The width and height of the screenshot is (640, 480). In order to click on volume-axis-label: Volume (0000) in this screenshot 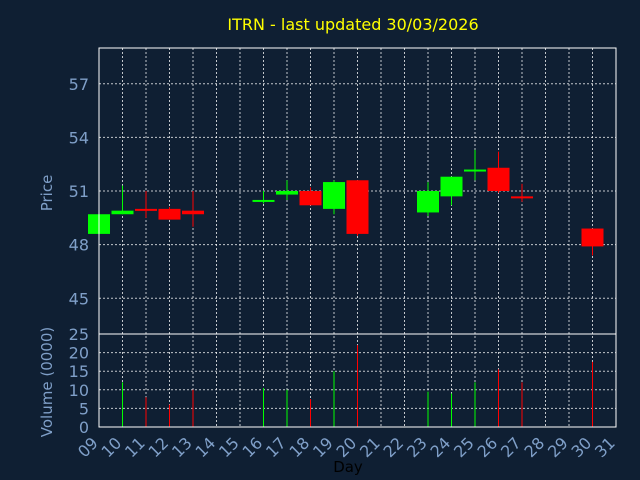, I will do `click(47, 382)`.